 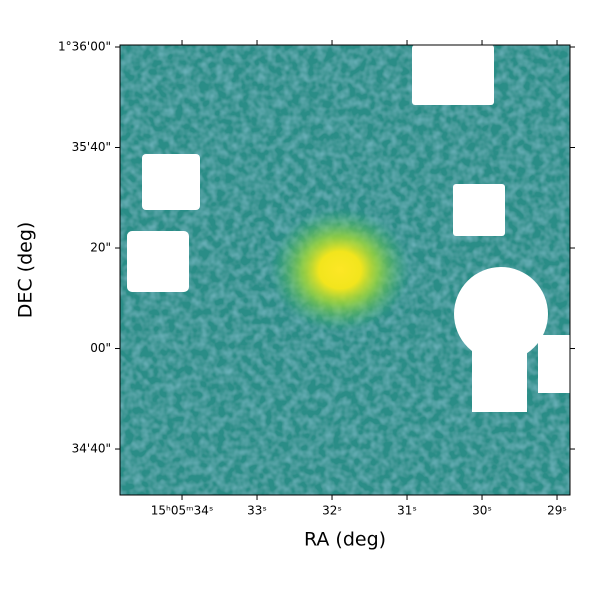 I want to click on x-tick-label: 15ʰ05ᵐ34ˢ, so click(x=182, y=511).